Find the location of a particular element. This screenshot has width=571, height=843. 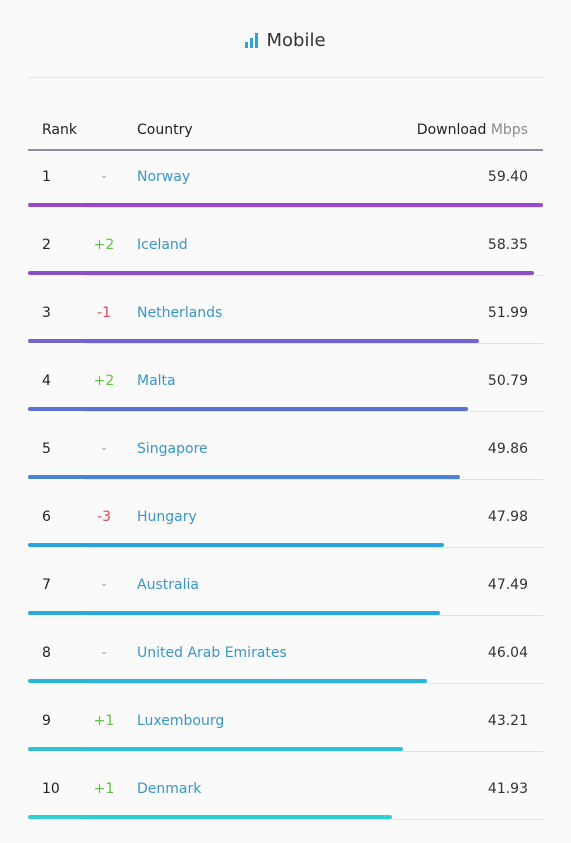

page-header: Mobile is located at coordinates (285, 39).